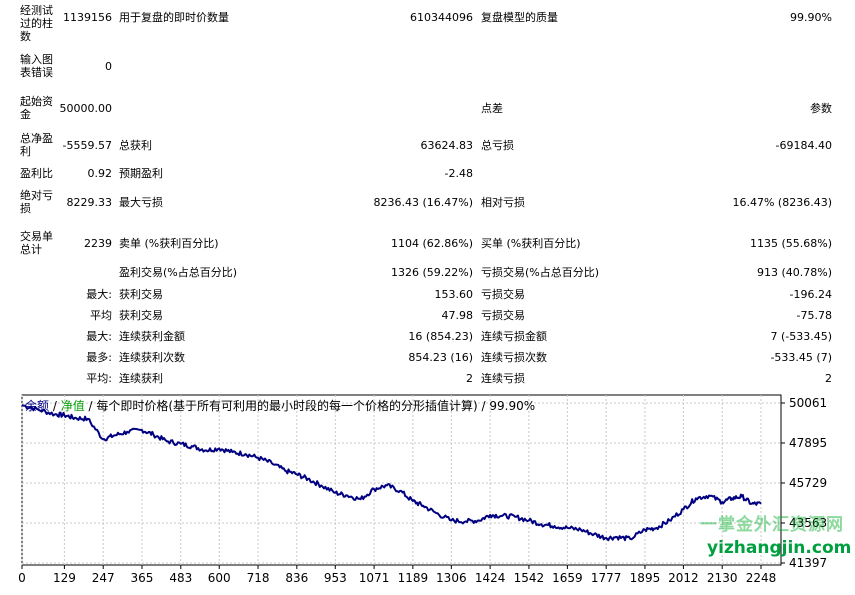 The width and height of the screenshot is (855, 595). I want to click on row-mid-value: 8236.43 (16.47%), so click(423, 202).